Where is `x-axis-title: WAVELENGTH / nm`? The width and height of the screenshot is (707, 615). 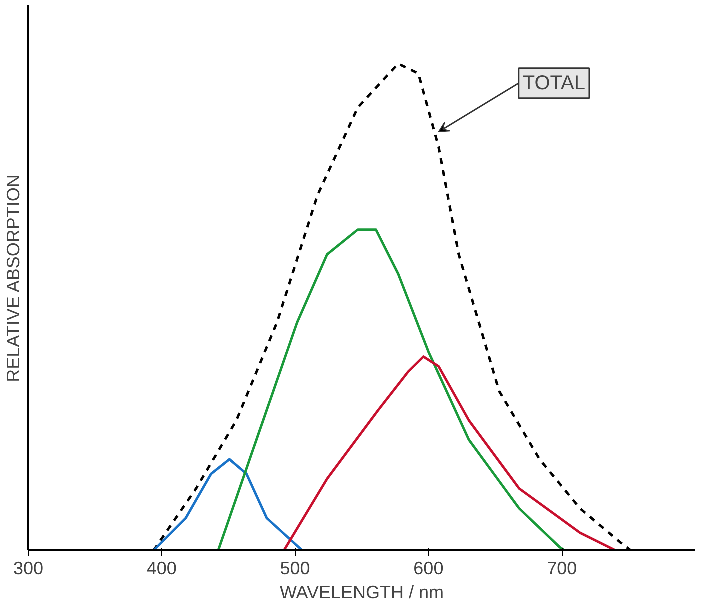
x-axis-title: WAVELENGTH / nm is located at coordinates (362, 592).